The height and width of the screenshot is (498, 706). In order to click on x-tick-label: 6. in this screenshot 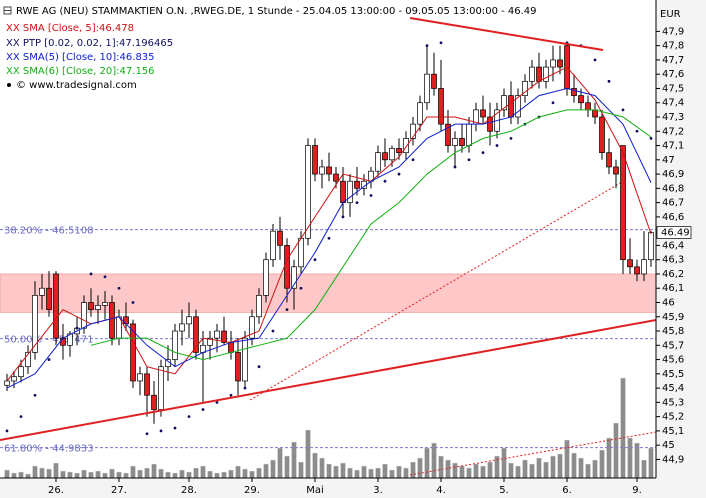, I will do `click(567, 490)`.